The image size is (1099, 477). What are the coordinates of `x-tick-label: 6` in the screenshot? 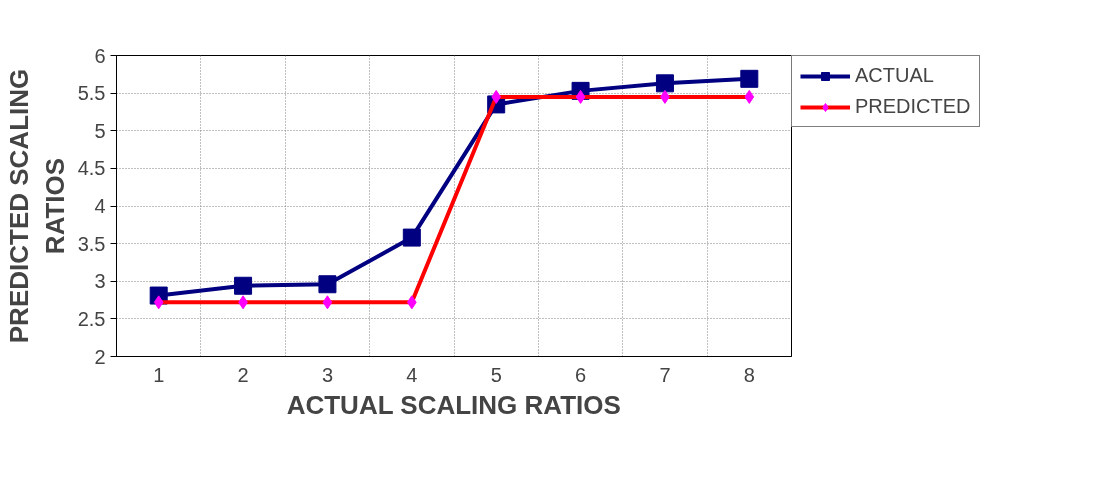 It's located at (581, 374).